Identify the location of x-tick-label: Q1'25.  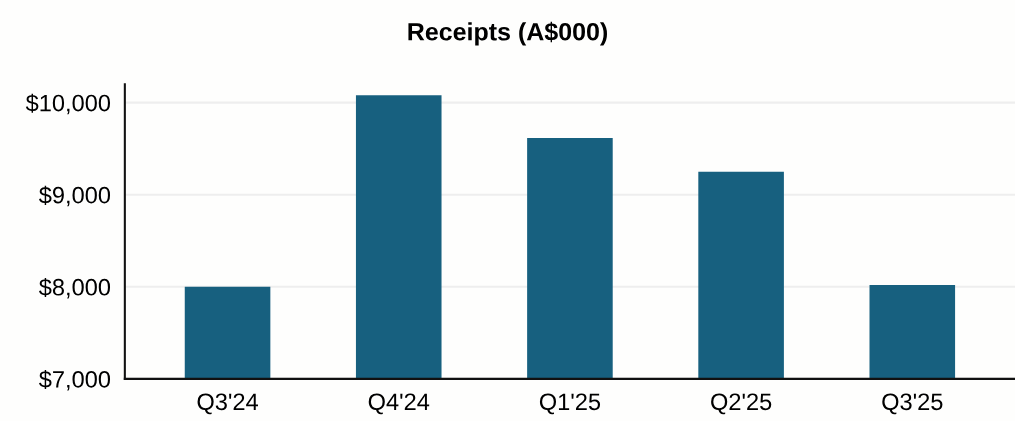
(570, 404).